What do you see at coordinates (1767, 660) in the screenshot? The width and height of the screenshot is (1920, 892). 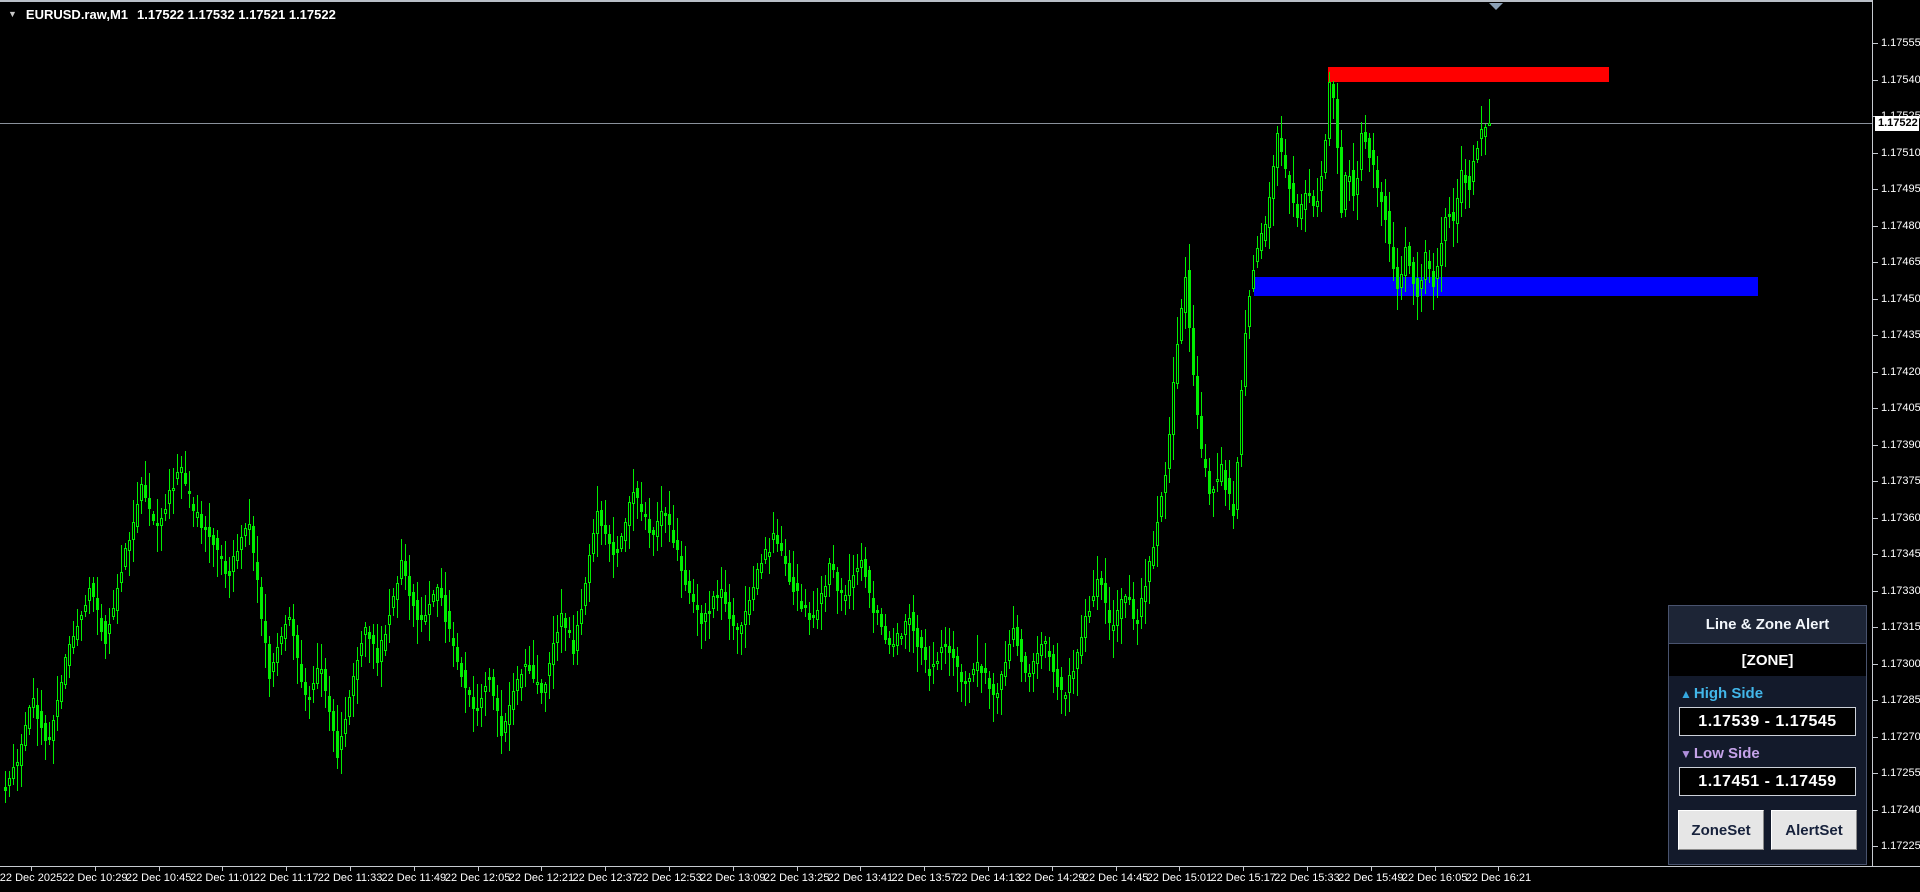 I see `panel-mode-label: [ZONE]` at bounding box center [1767, 660].